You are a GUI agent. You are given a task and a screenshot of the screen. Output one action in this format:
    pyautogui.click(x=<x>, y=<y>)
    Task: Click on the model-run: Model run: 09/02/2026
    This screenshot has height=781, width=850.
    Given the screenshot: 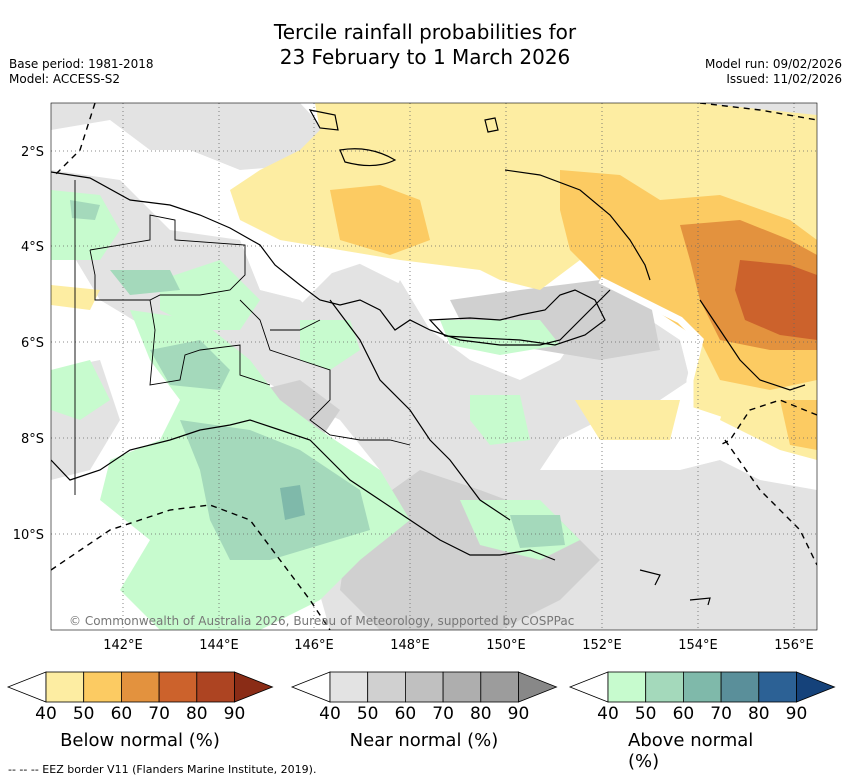 What is the action you would take?
    pyautogui.click(x=773, y=64)
    